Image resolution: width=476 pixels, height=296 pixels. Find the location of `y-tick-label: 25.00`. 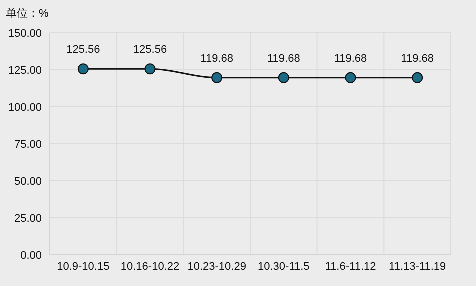

y-tick-label: 25.00 is located at coordinates (28, 219).